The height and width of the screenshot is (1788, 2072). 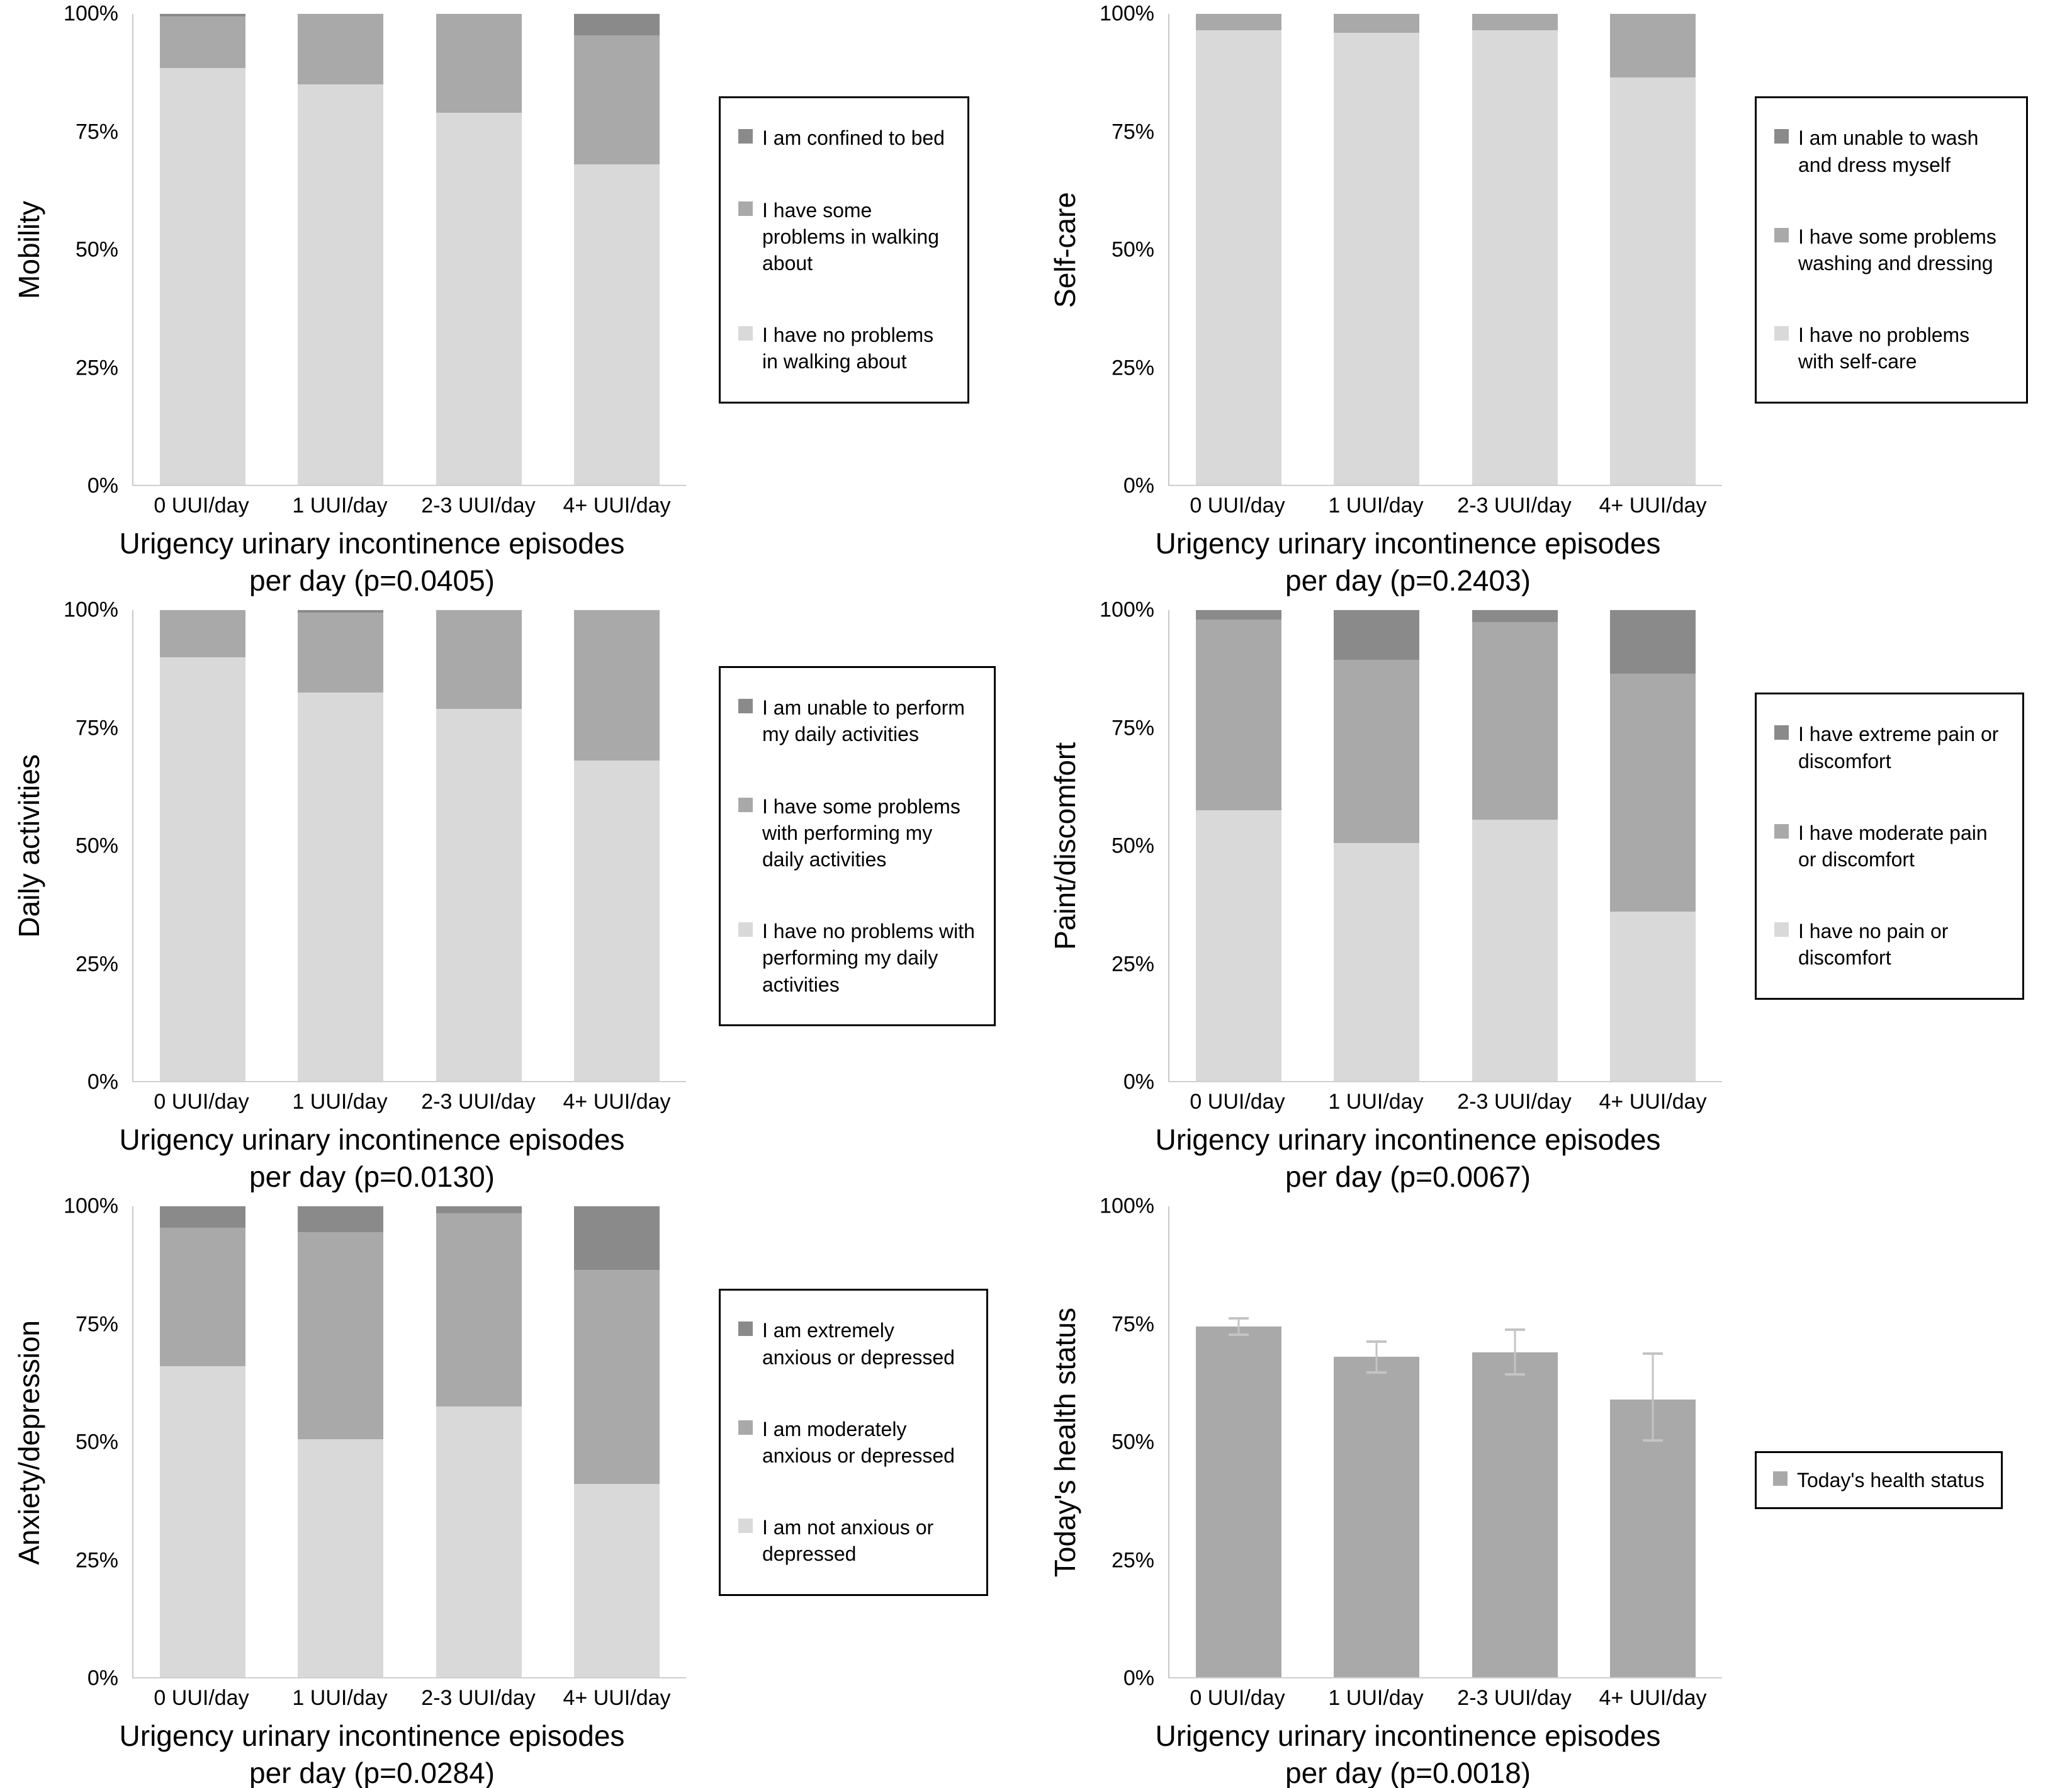 What do you see at coordinates (1408, 1772) in the screenshot?
I see `x-axis-title-line-2: per day (p=0.0018)` at bounding box center [1408, 1772].